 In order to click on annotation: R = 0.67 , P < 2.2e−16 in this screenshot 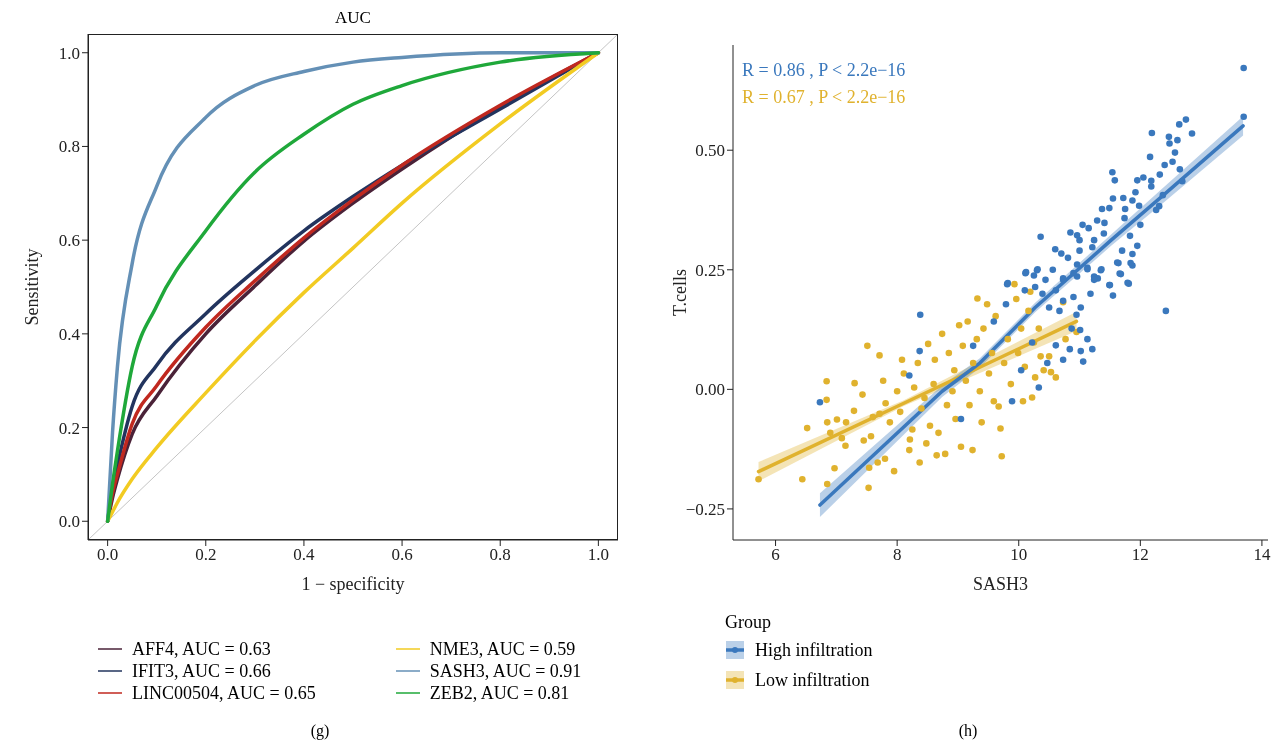, I will do `click(824, 97)`.